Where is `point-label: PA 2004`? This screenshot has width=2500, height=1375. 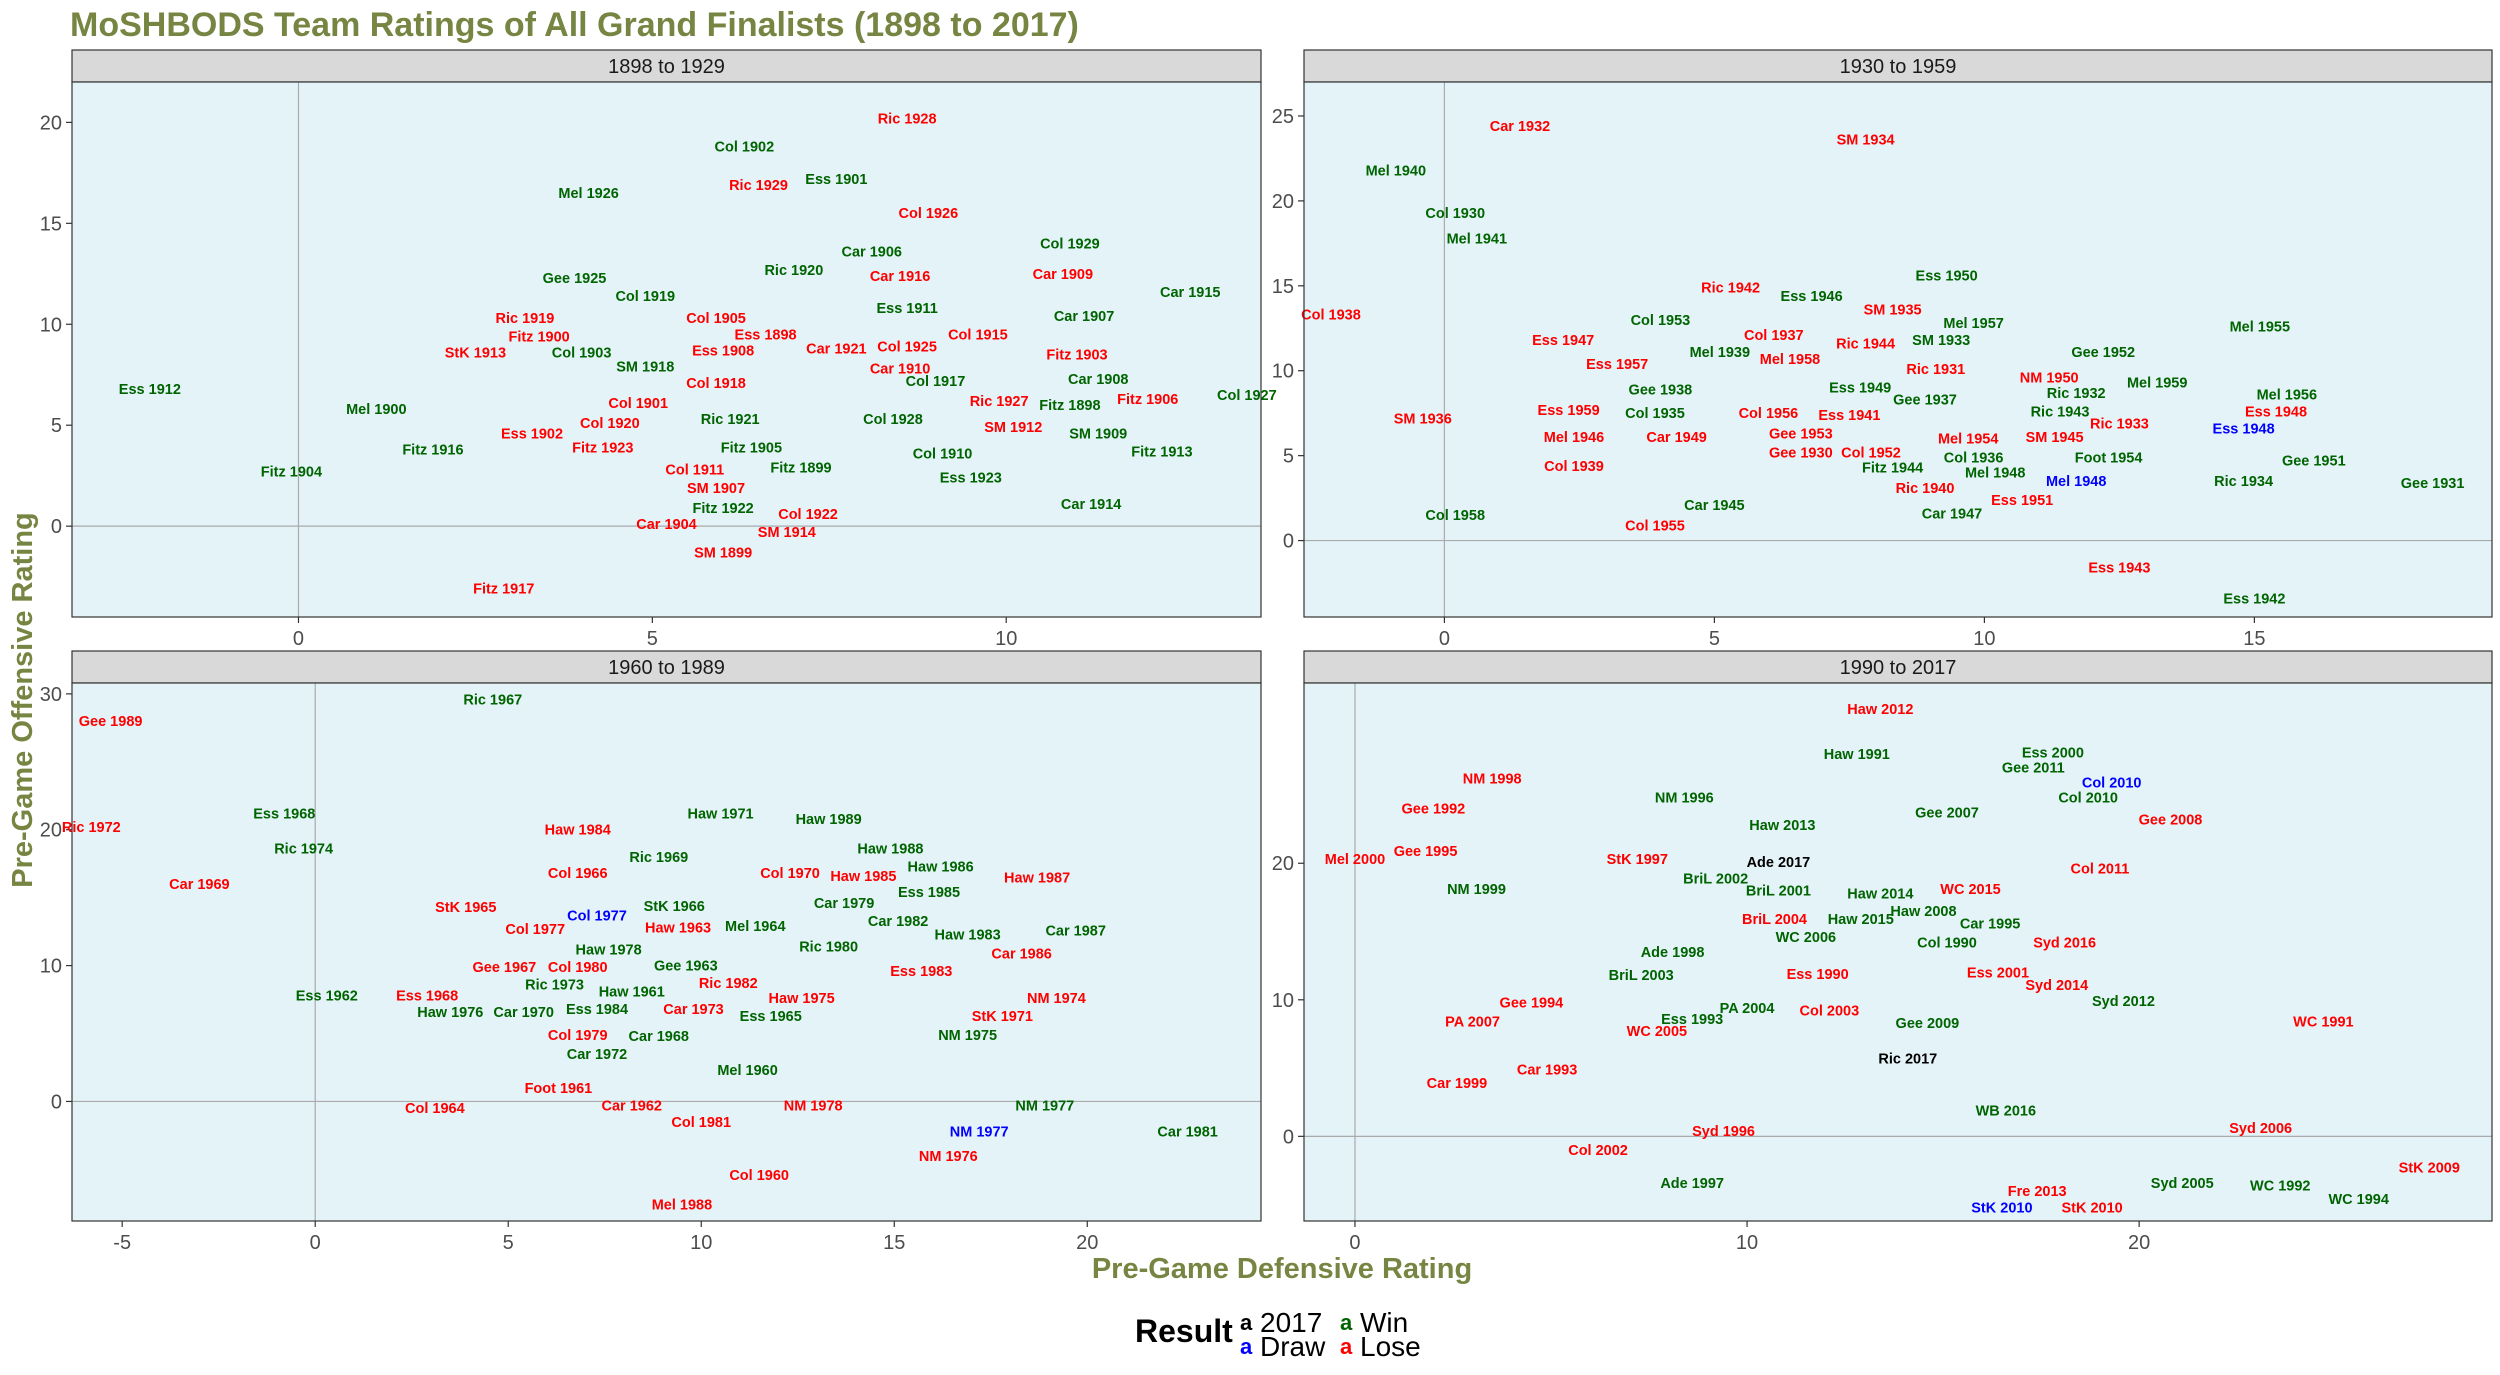
point-label: PA 2004 is located at coordinates (1747, 1009).